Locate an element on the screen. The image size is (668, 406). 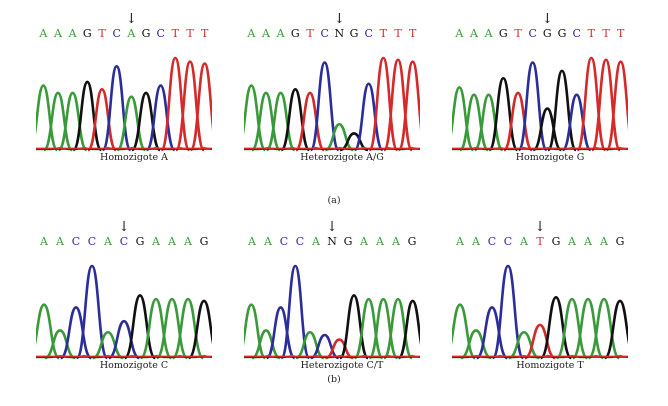
chromatogram-panel: A A C C A T G A A A G ↓ Homozigote T is located at coordinates (550, 293).